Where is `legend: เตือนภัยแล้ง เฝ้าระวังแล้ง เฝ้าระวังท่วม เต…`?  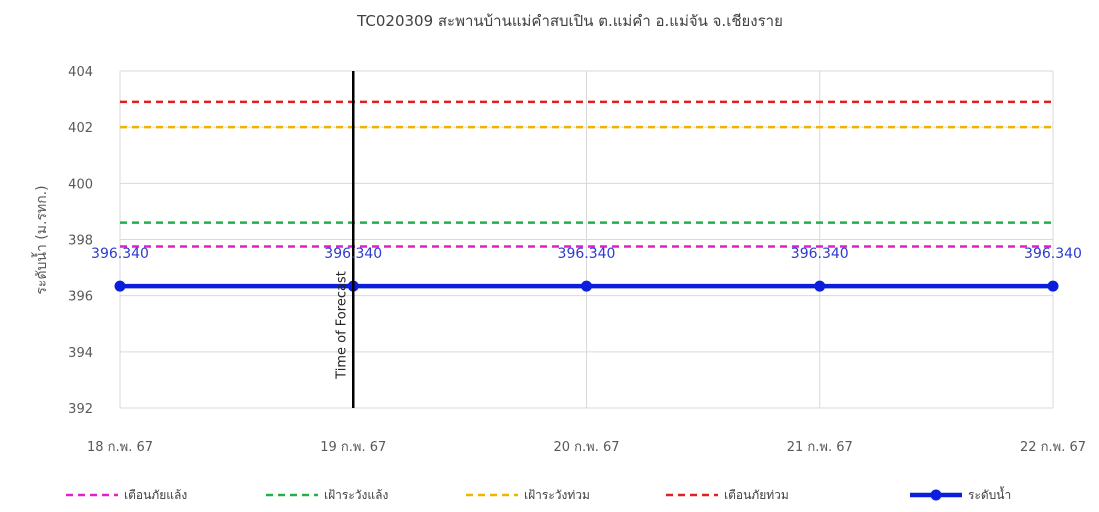
legend: เตือนภัยแล้ง เฝ้าระวังแล้ง เฝ้าระวังท่วม เต… is located at coordinates (538, 494).